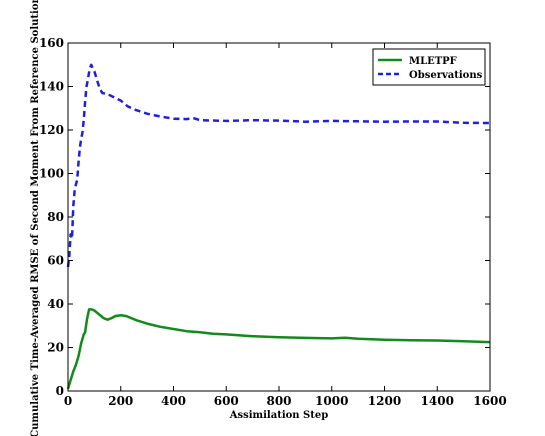  What do you see at coordinates (437, 401) in the screenshot?
I see `x-tick-label: 1400` at bounding box center [437, 401].